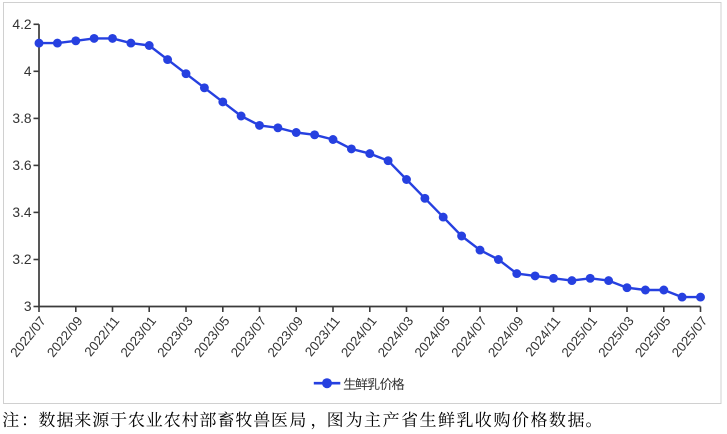 The height and width of the screenshot is (434, 727). Describe the element at coordinates (21, 259) in the screenshot. I see `svg-text: 3.2` at that location.